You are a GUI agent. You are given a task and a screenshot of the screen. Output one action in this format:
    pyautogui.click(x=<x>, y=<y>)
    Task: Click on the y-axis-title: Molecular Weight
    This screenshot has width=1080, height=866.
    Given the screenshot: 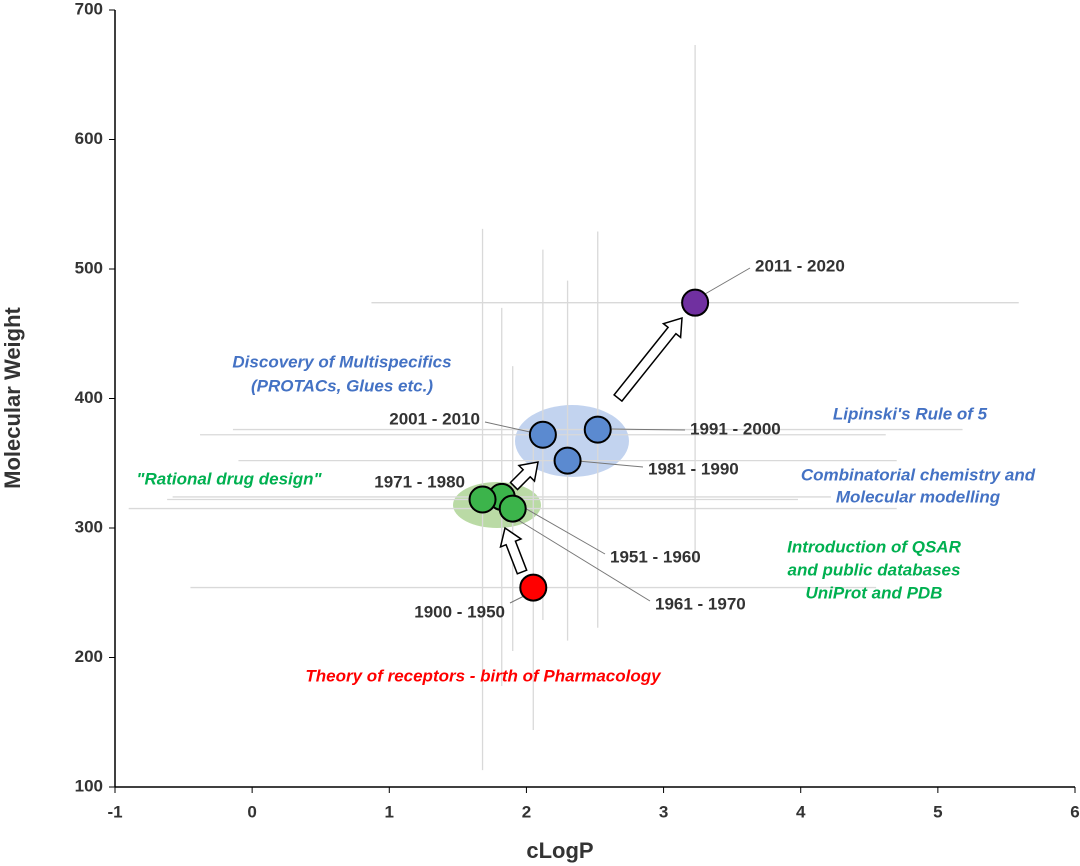 What is the action you would take?
    pyautogui.click(x=12, y=397)
    